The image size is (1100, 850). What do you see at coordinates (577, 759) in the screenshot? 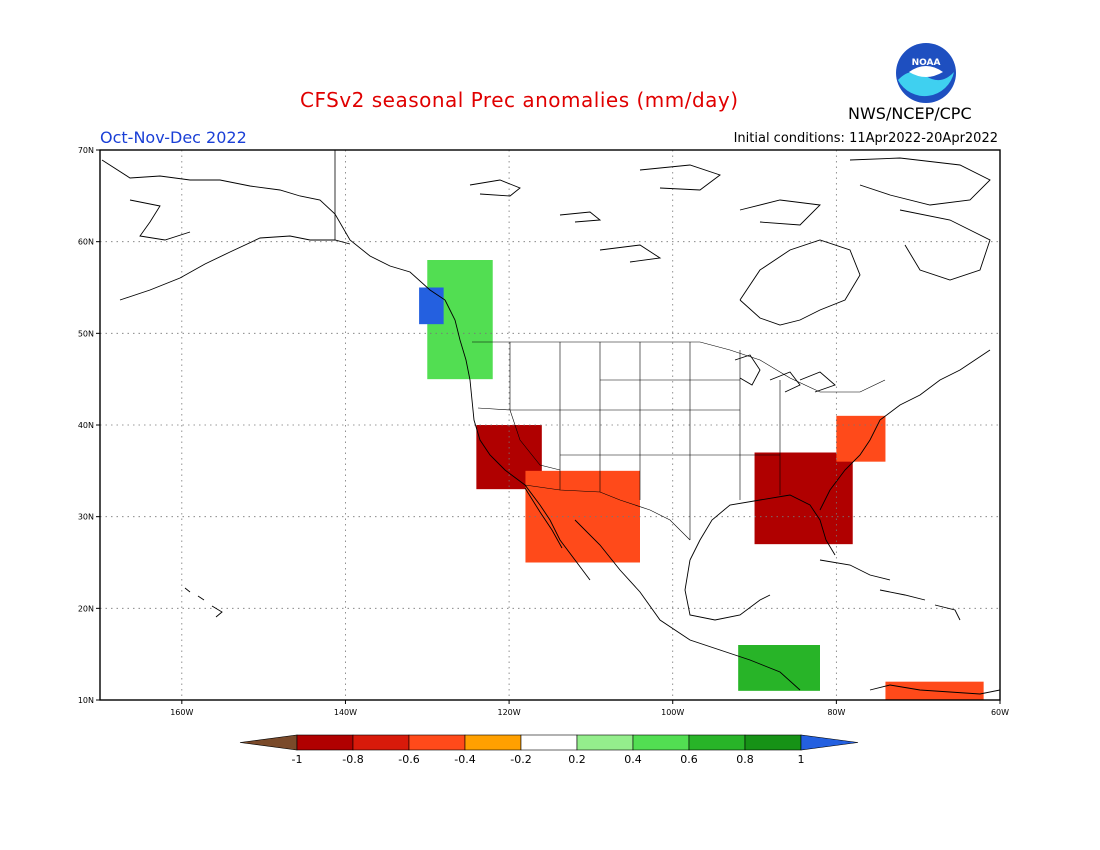
I see `colorbar-level-label: 0.2` at bounding box center [577, 759].